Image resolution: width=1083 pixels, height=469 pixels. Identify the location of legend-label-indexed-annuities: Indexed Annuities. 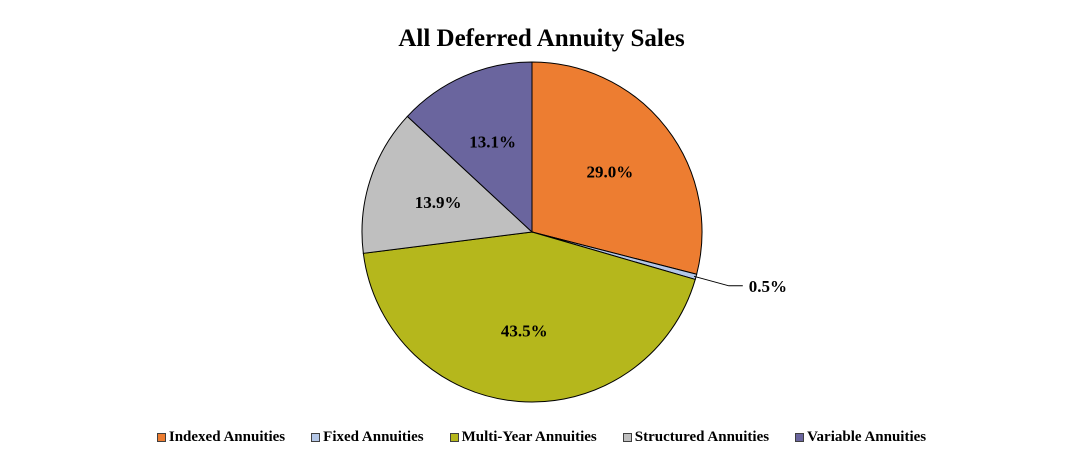
(227, 437).